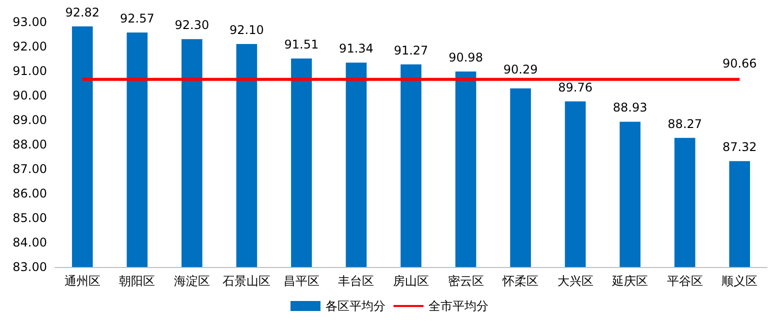  What do you see at coordinates (520, 69) in the screenshot?
I see `data-label: 90.29` at bounding box center [520, 69].